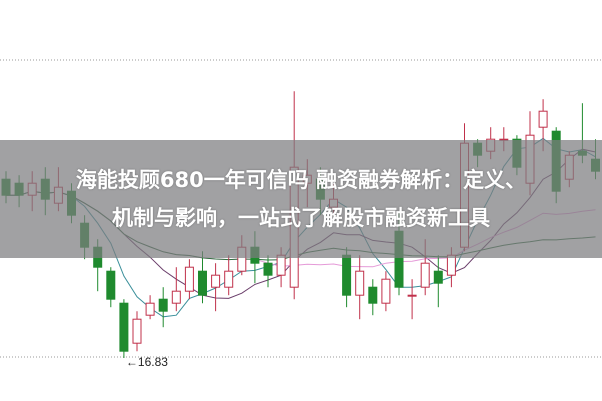  What do you see at coordinates (147, 362) in the screenshot?
I see `low-price-label: ←16.83` at bounding box center [147, 362].